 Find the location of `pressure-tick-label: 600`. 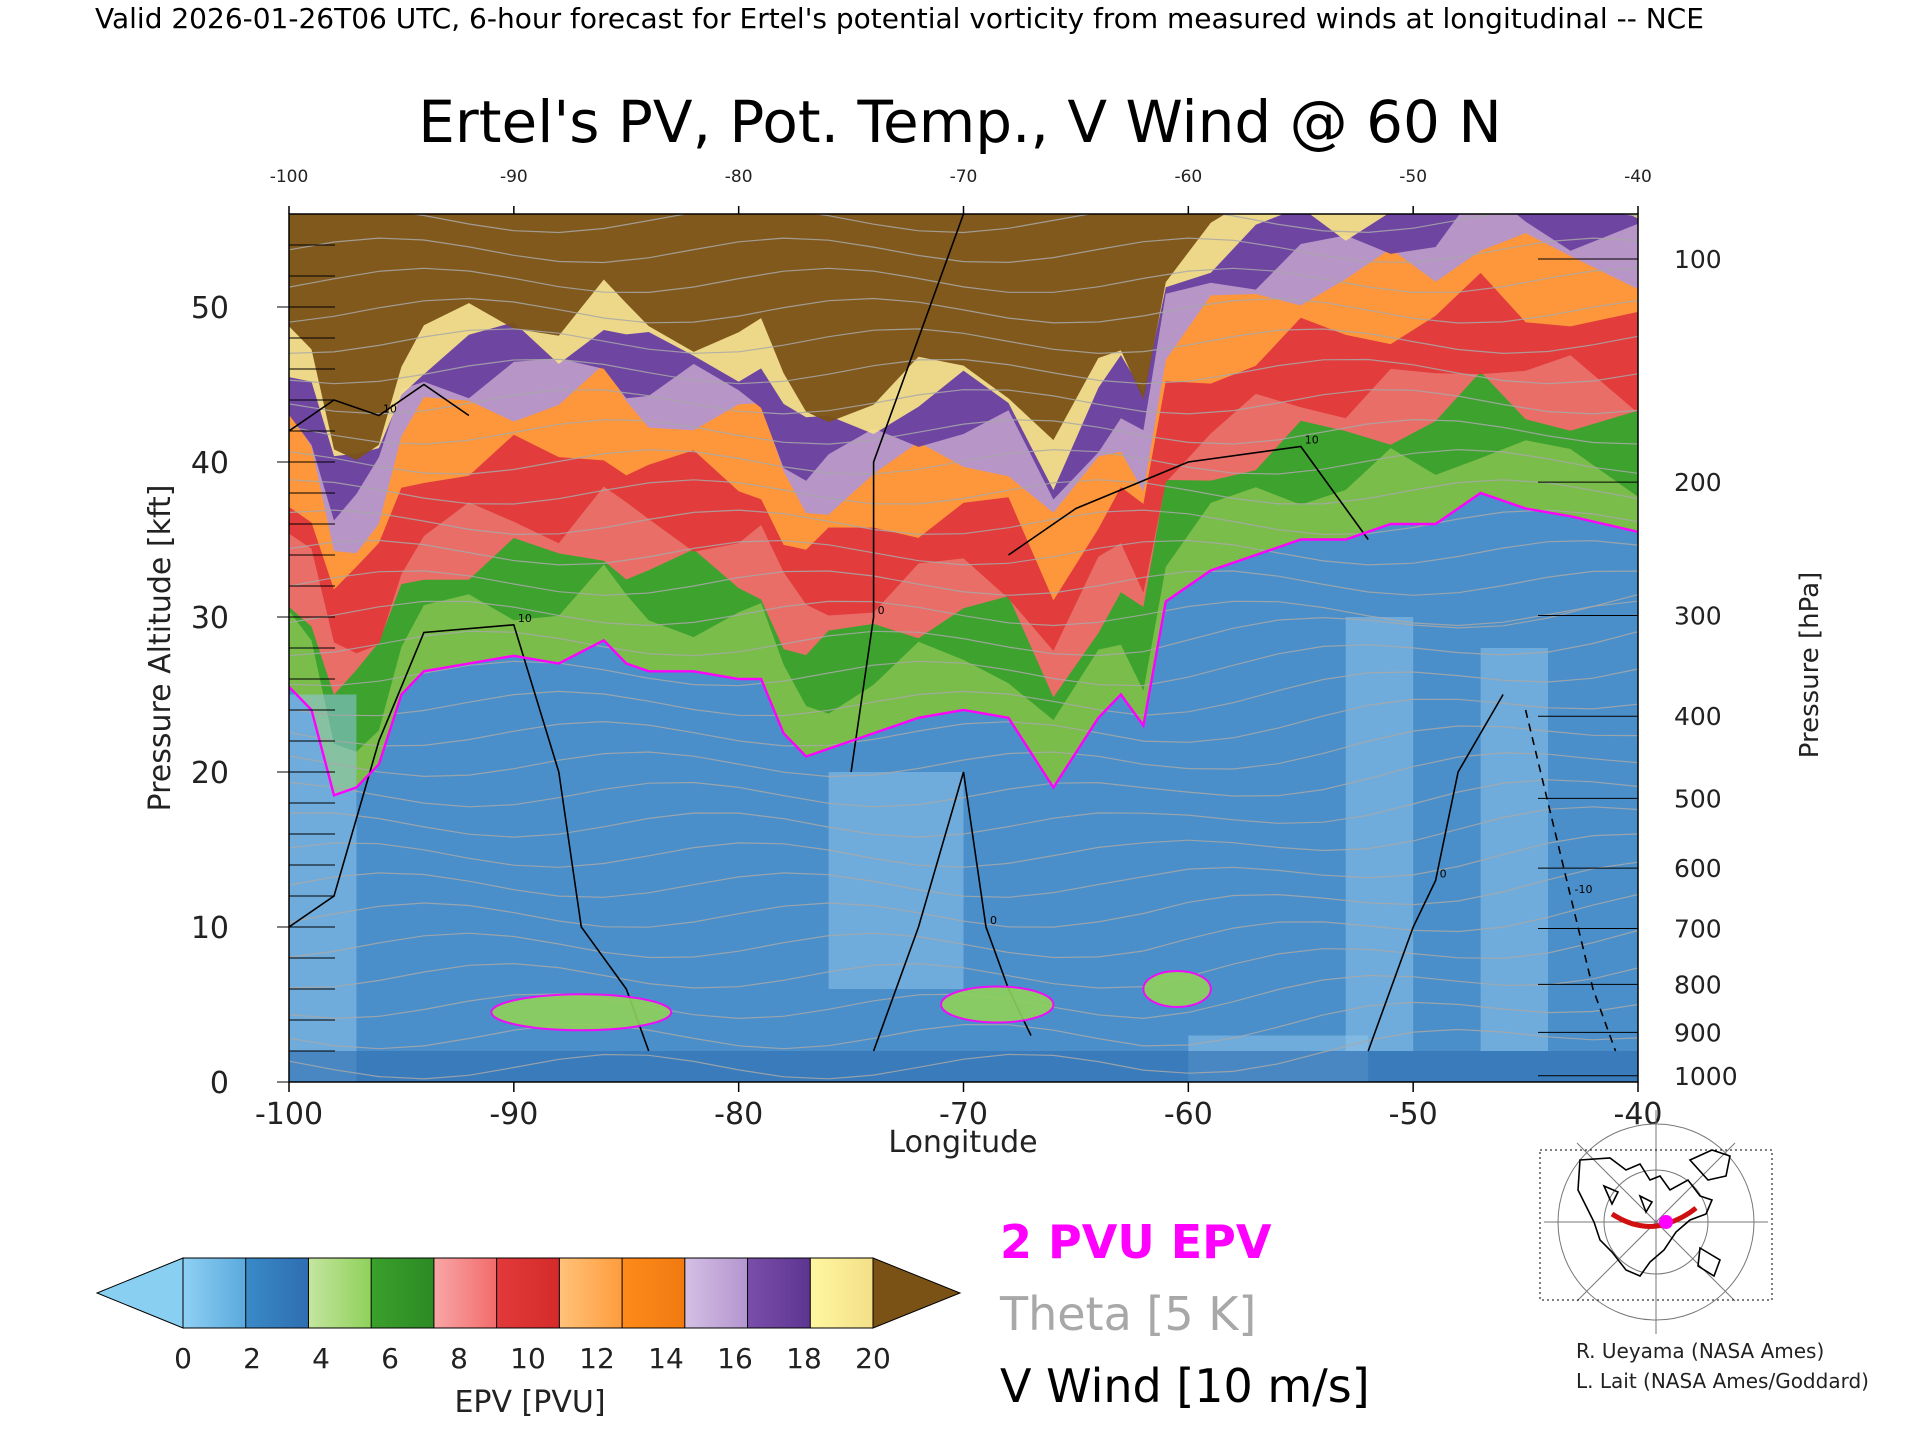

pressure-tick-label: 600 is located at coordinates (1698, 868).